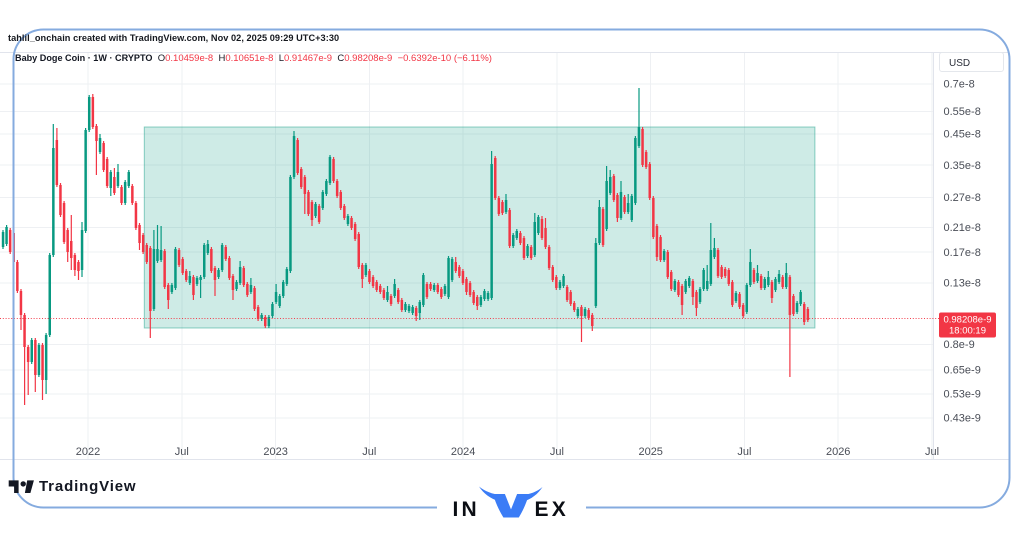  Describe the element at coordinates (962, 371) in the screenshot. I see `svg-text: 0.65e-9` at that location.